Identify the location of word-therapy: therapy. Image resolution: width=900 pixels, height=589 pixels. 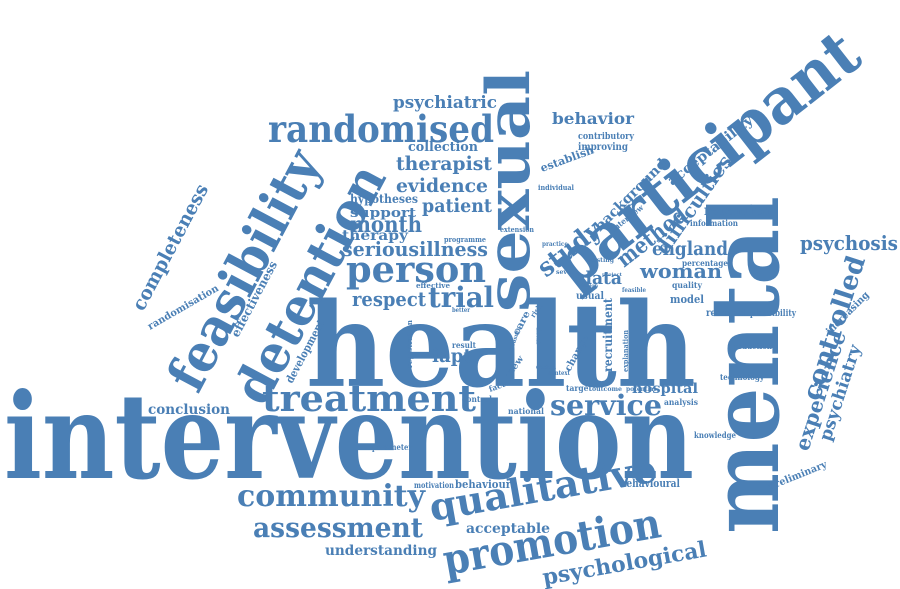
(375, 236).